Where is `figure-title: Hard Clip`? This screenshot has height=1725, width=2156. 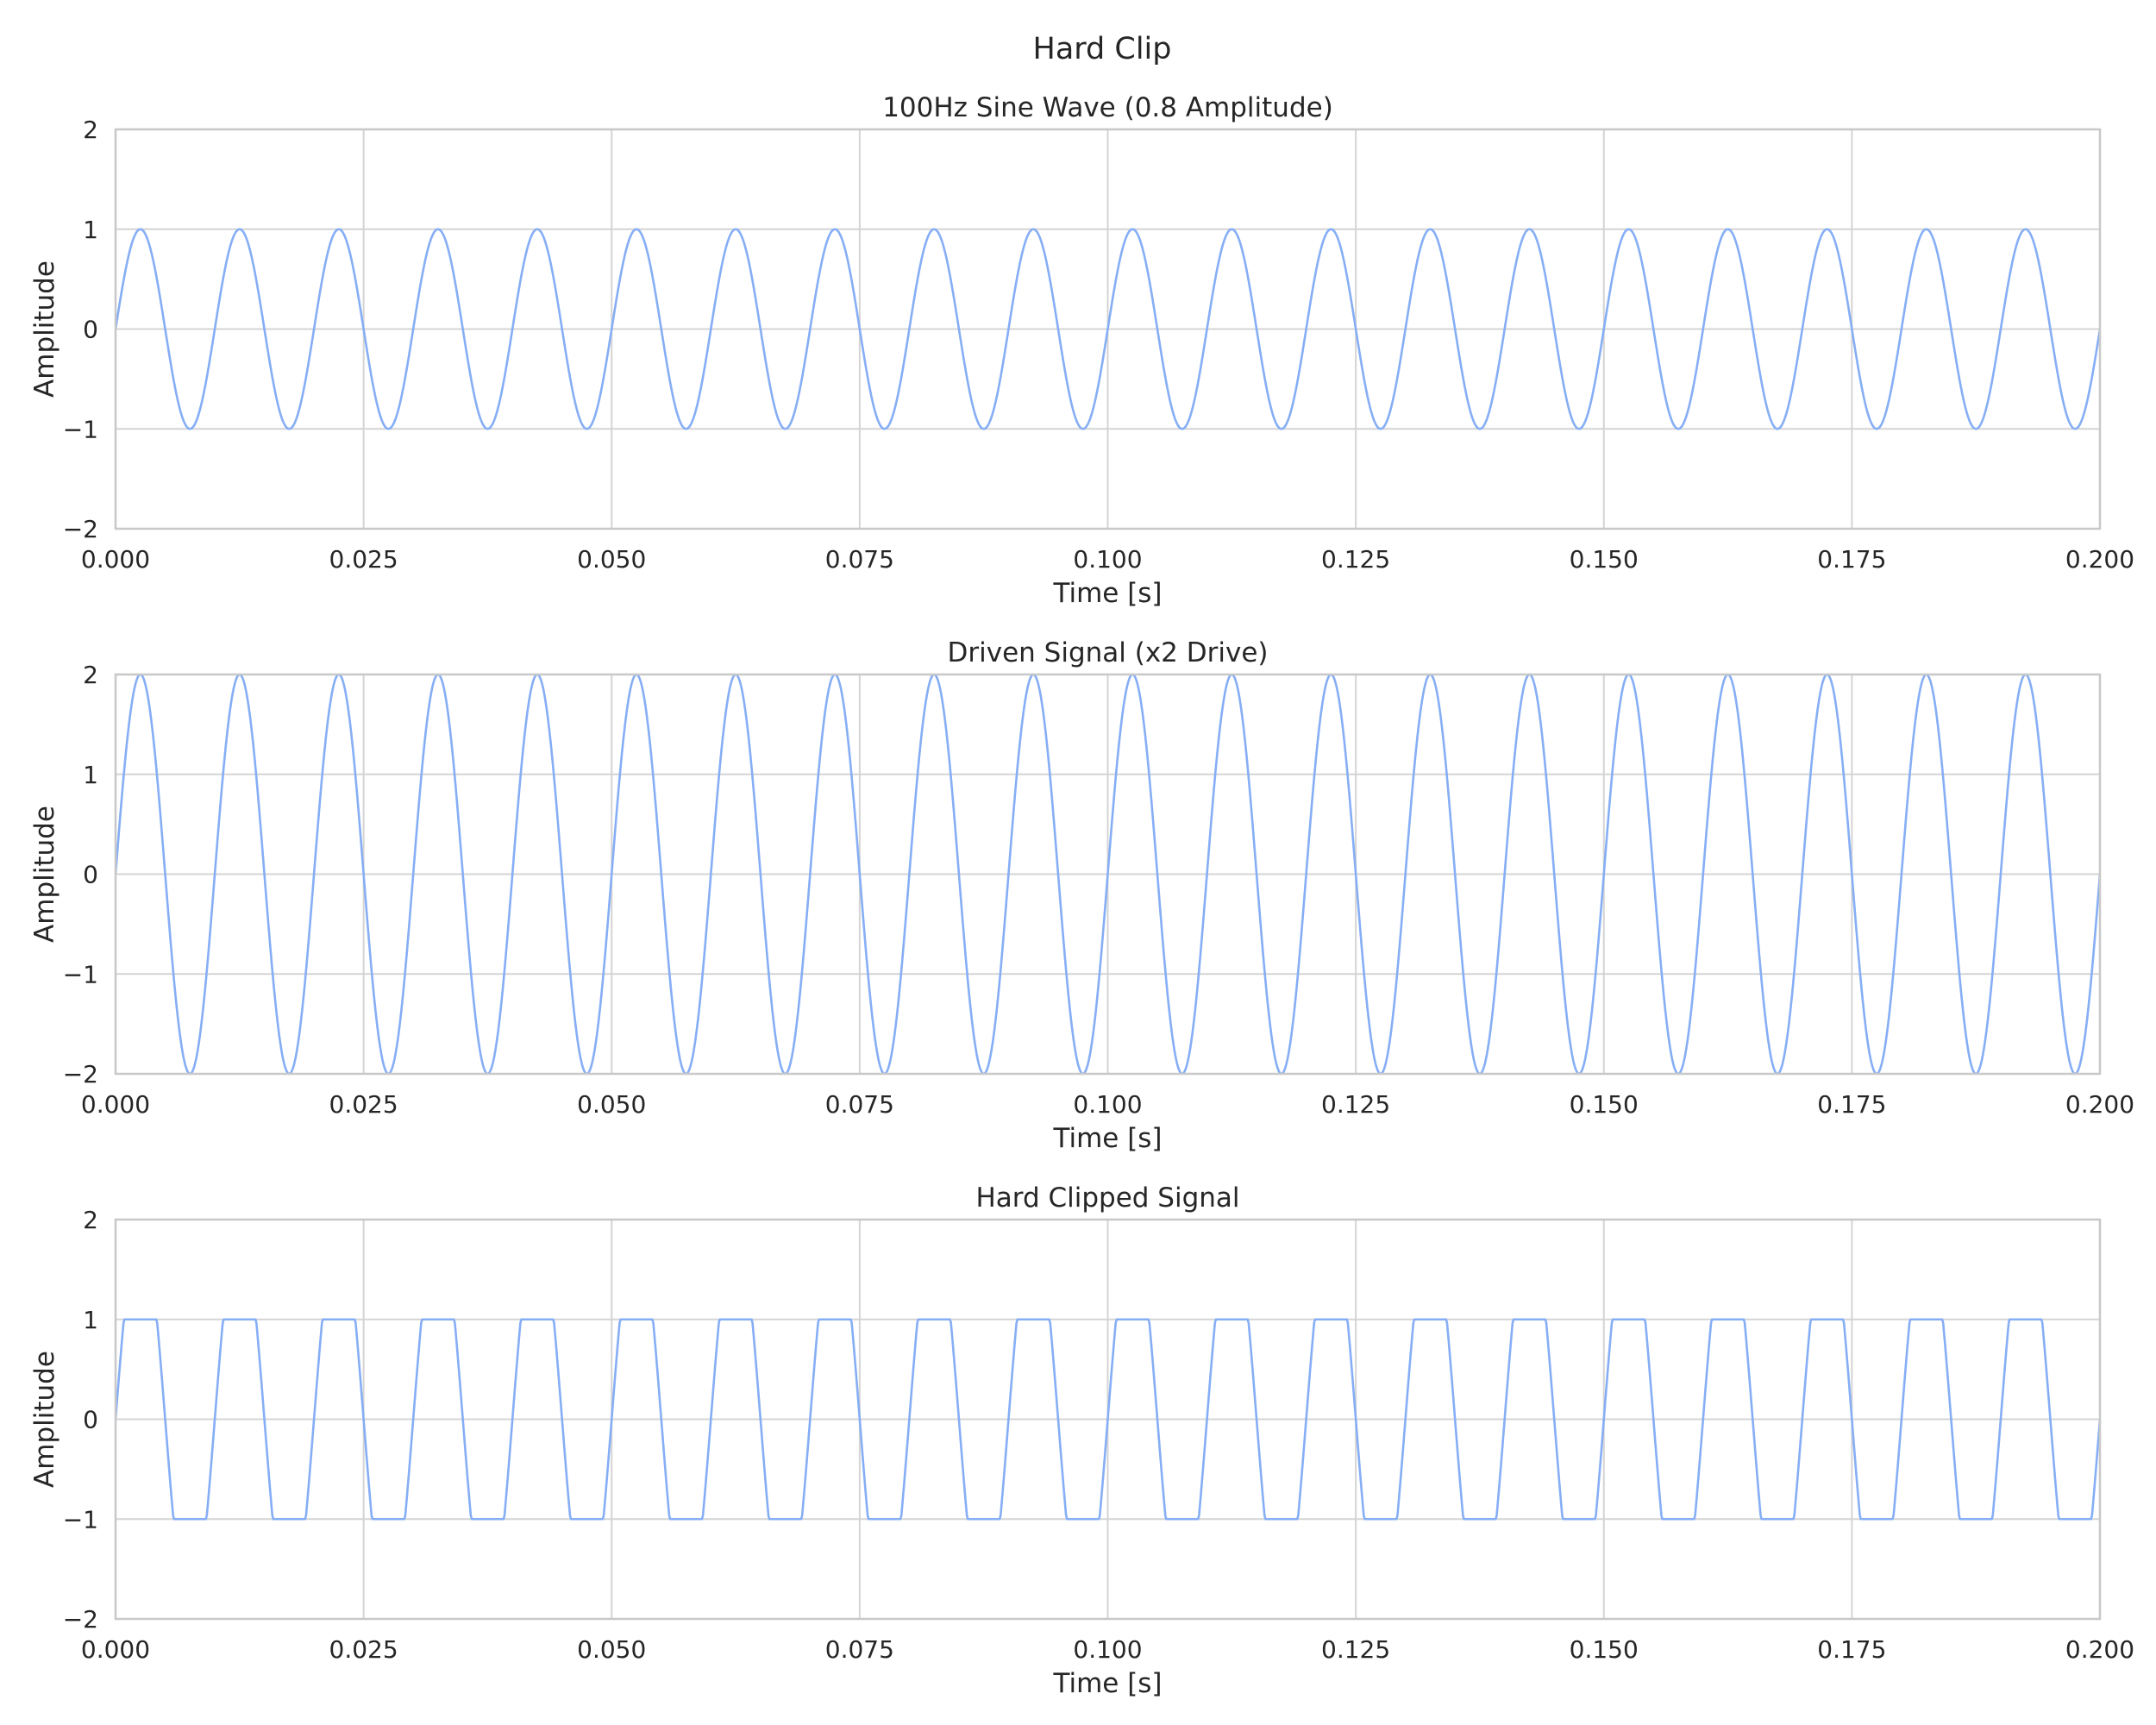 figure-title: Hard Clip is located at coordinates (1102, 49).